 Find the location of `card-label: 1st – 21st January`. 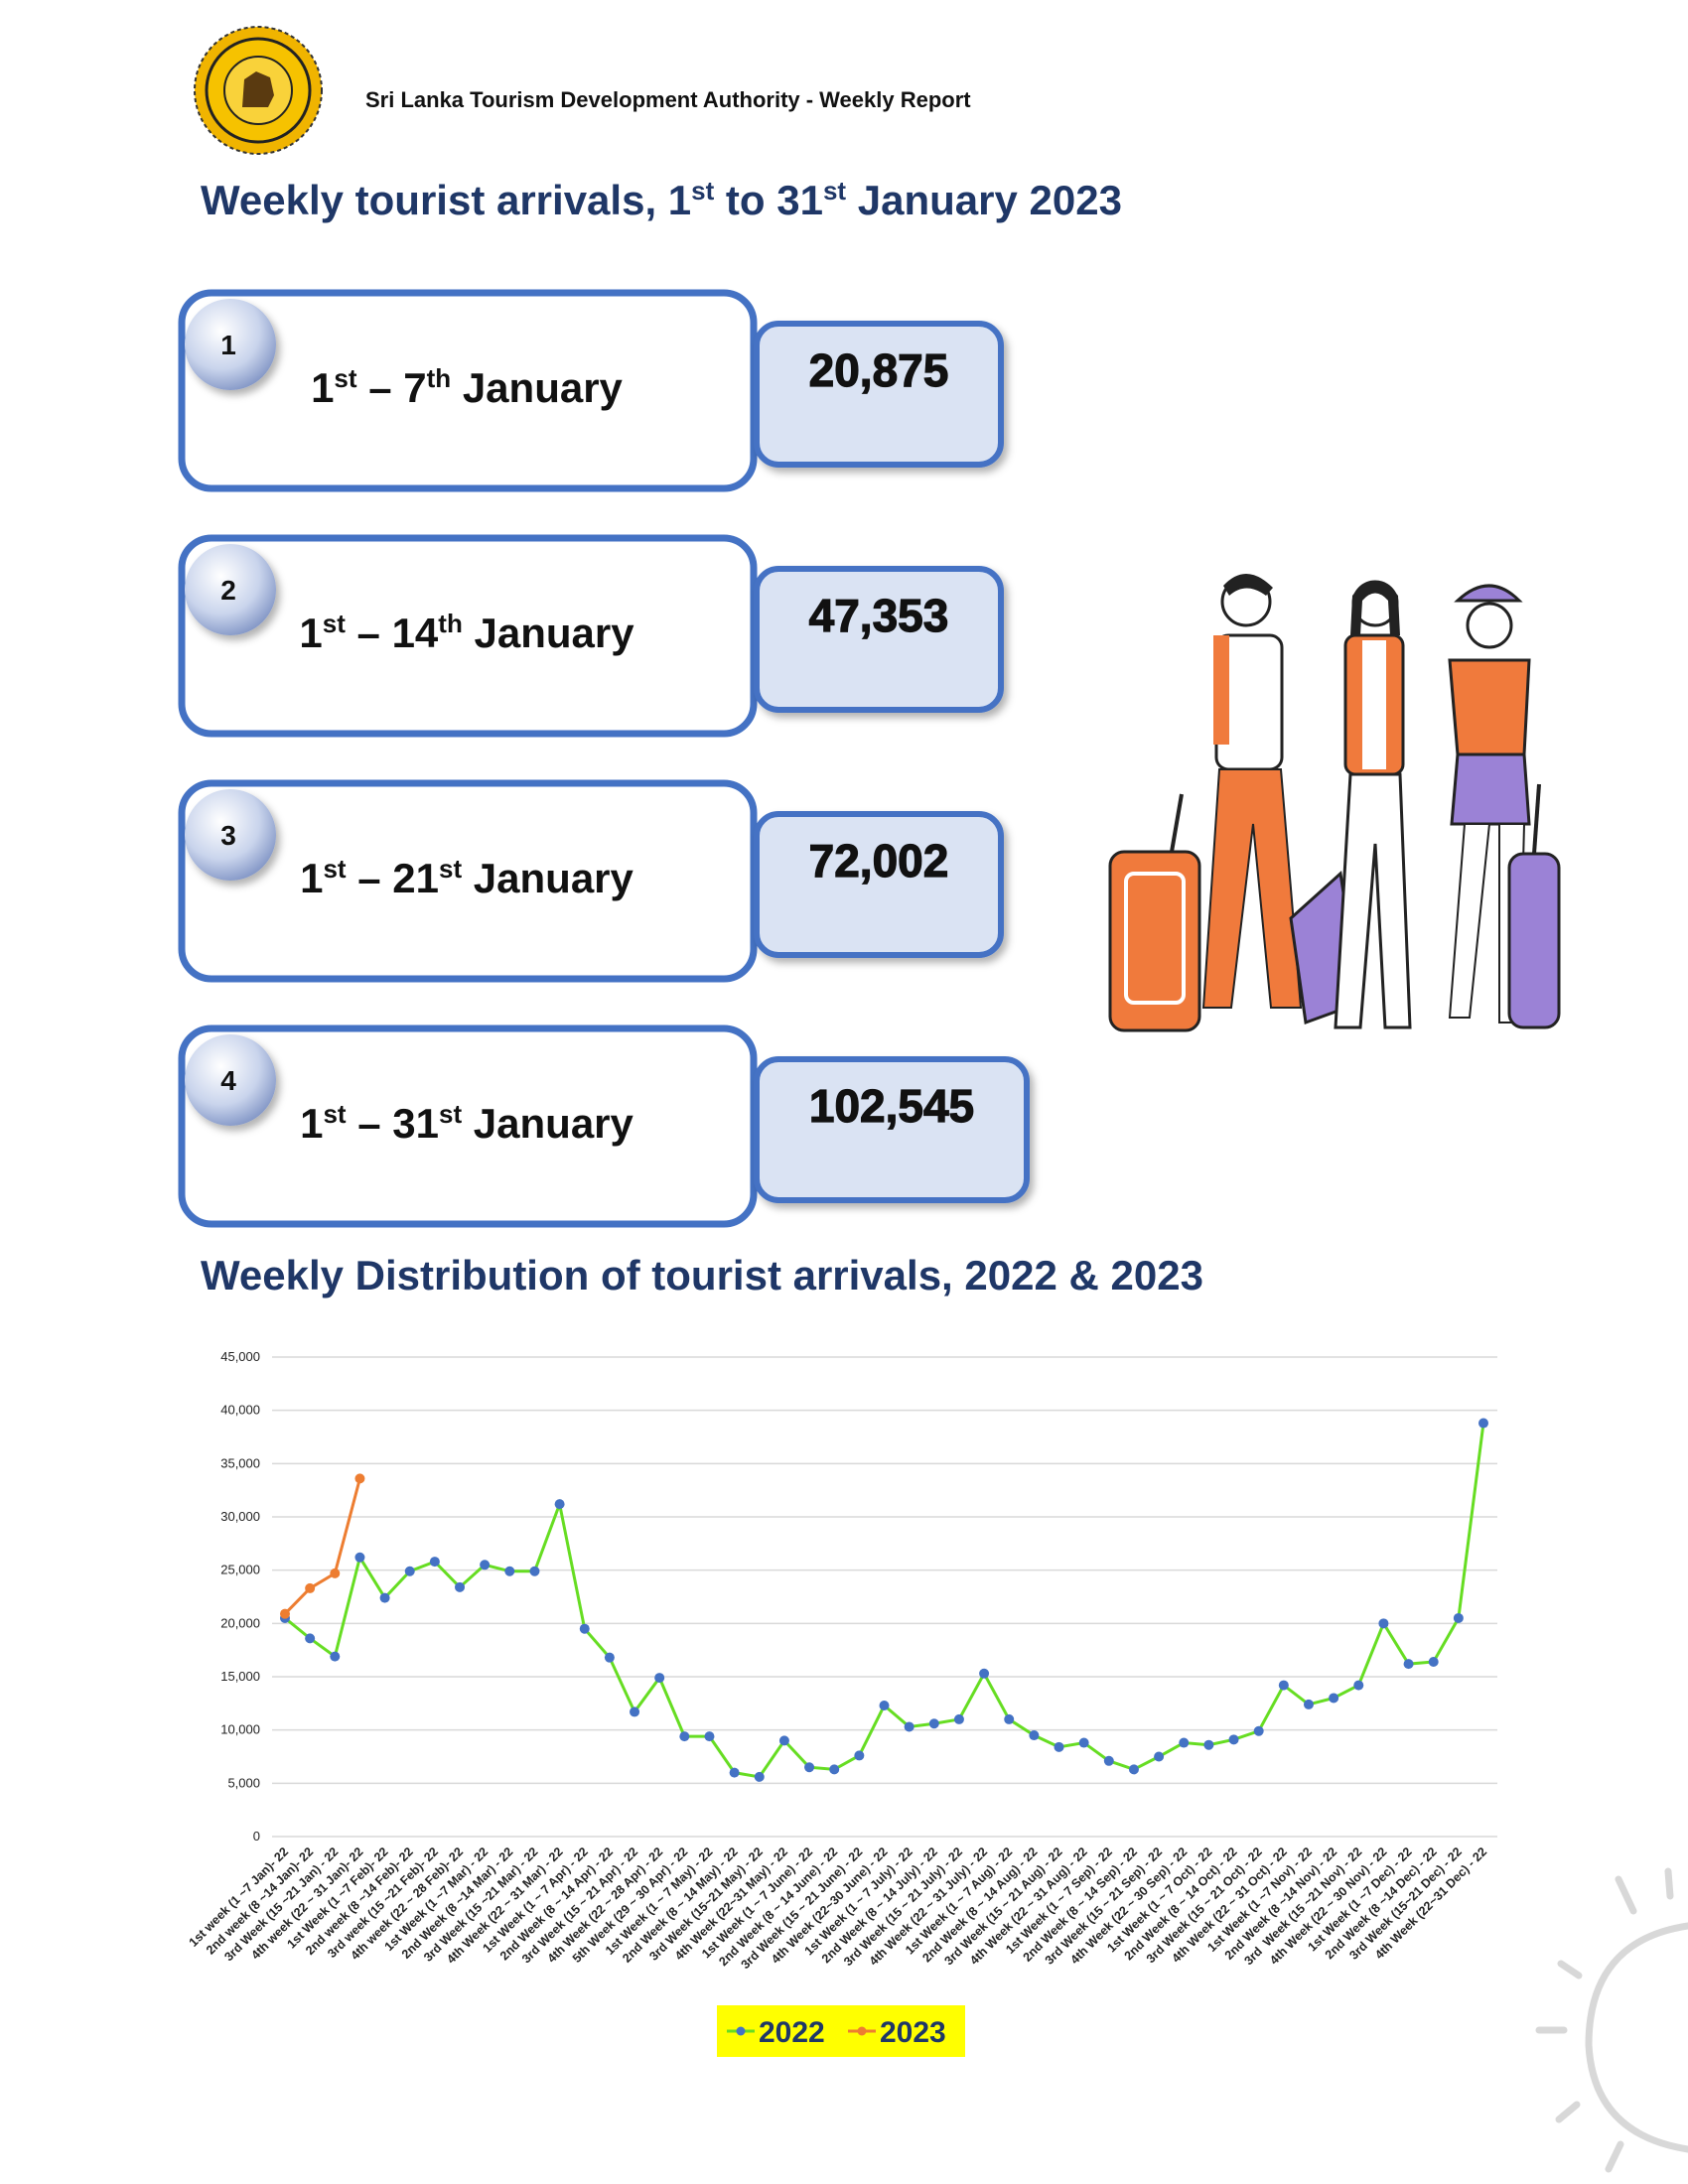

card-label: 1st – 21st January is located at coordinates (466, 877).